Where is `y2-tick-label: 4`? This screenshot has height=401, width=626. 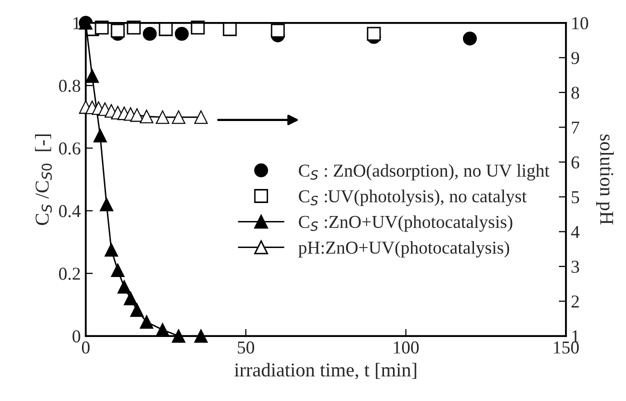 y2-tick-label: 4 is located at coordinates (575, 232).